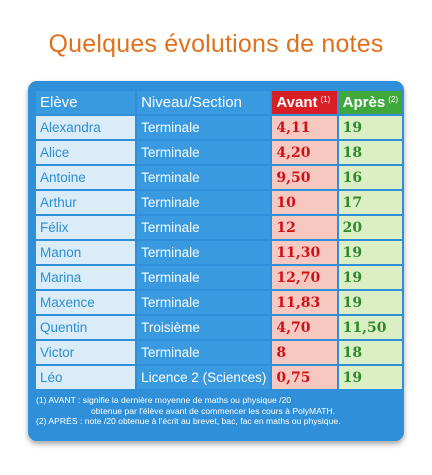  Describe the element at coordinates (304, 227) in the screenshot. I see `grade-before-cell: 12` at that location.